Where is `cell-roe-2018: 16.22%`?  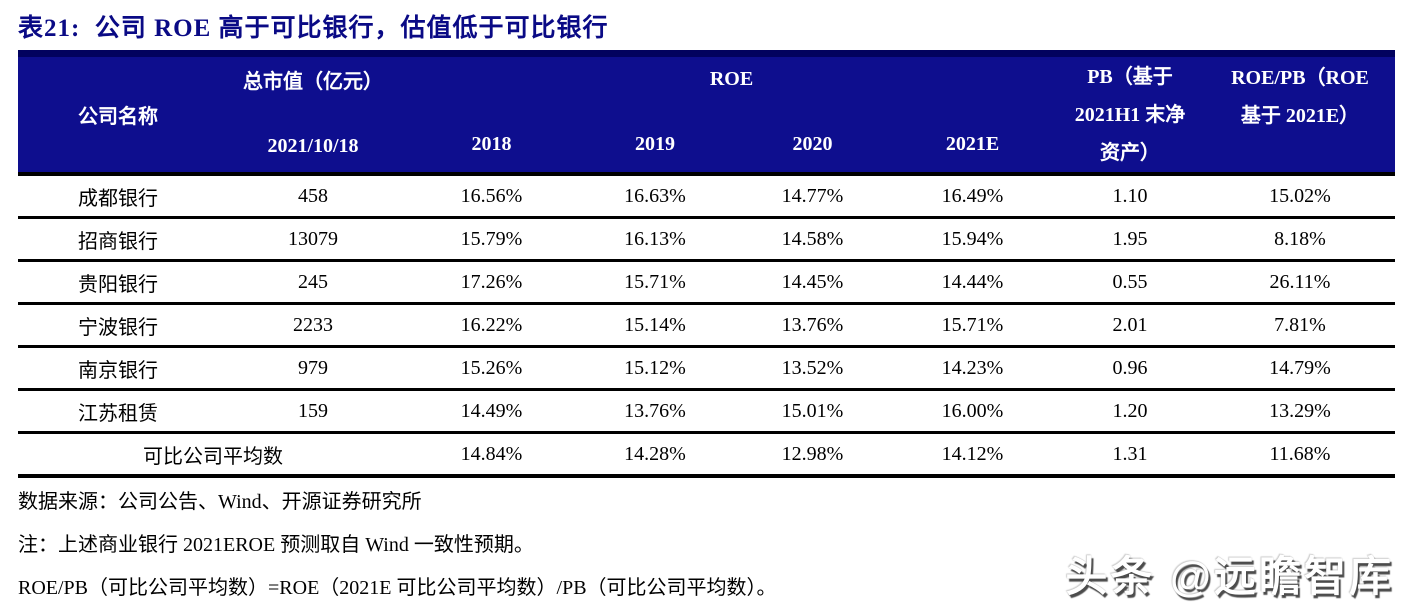
cell-roe-2018: 16.22% is located at coordinates (491, 324).